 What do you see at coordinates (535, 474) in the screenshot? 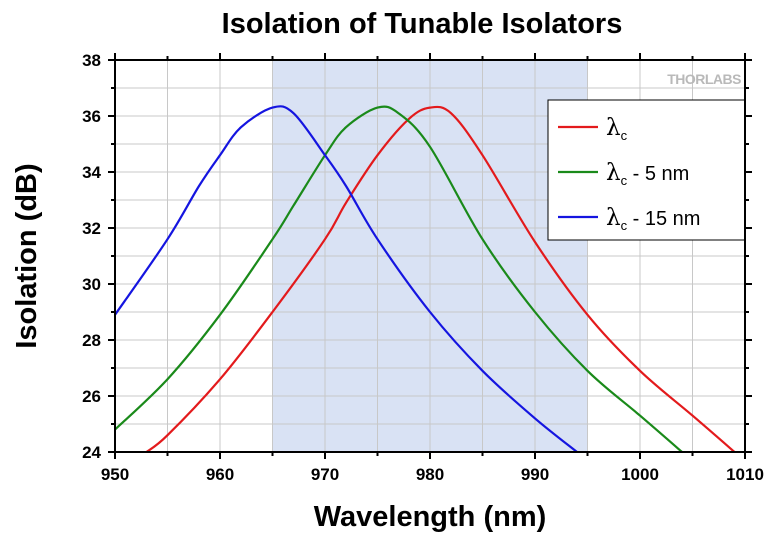
I see `x-tick-label: 990` at bounding box center [535, 474].